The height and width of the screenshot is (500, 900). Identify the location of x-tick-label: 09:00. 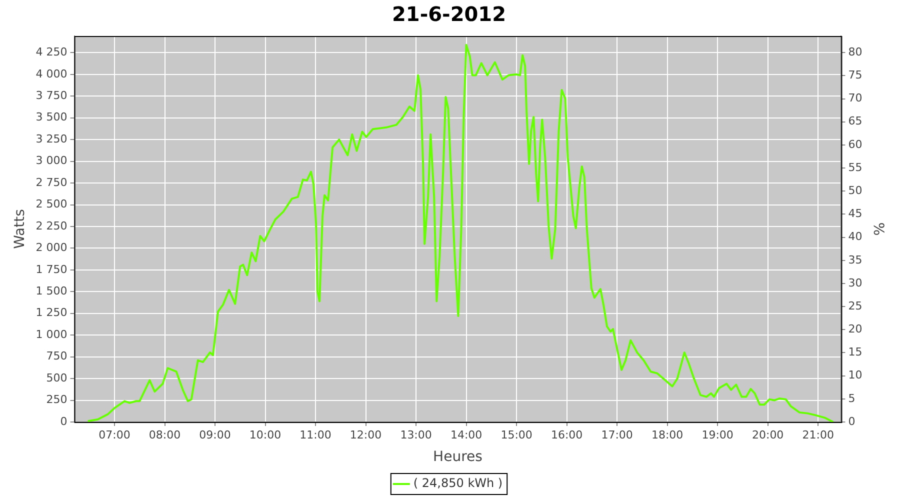
(215, 435).